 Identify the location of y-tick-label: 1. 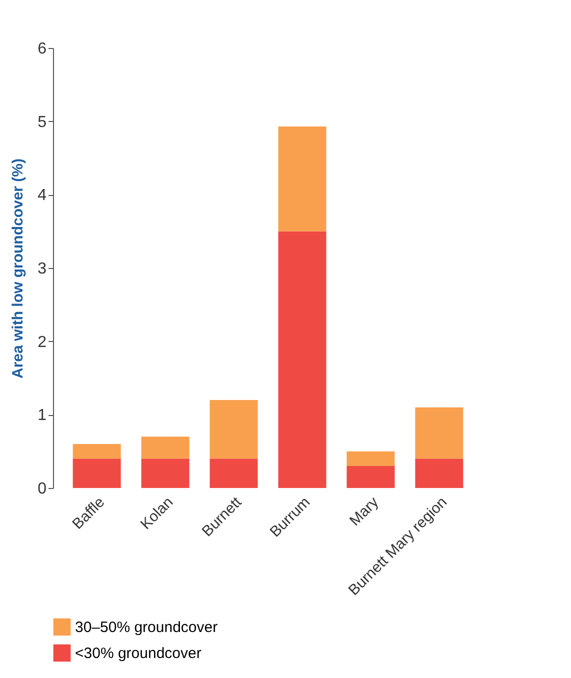
(42, 415).